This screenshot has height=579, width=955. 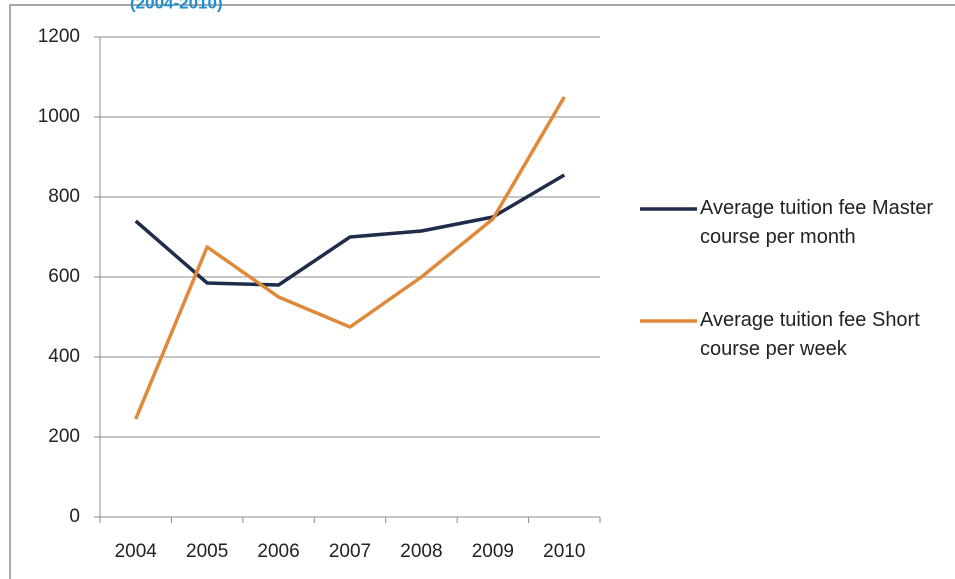 What do you see at coordinates (278, 551) in the screenshot?
I see `x-tick-label: 2006` at bounding box center [278, 551].